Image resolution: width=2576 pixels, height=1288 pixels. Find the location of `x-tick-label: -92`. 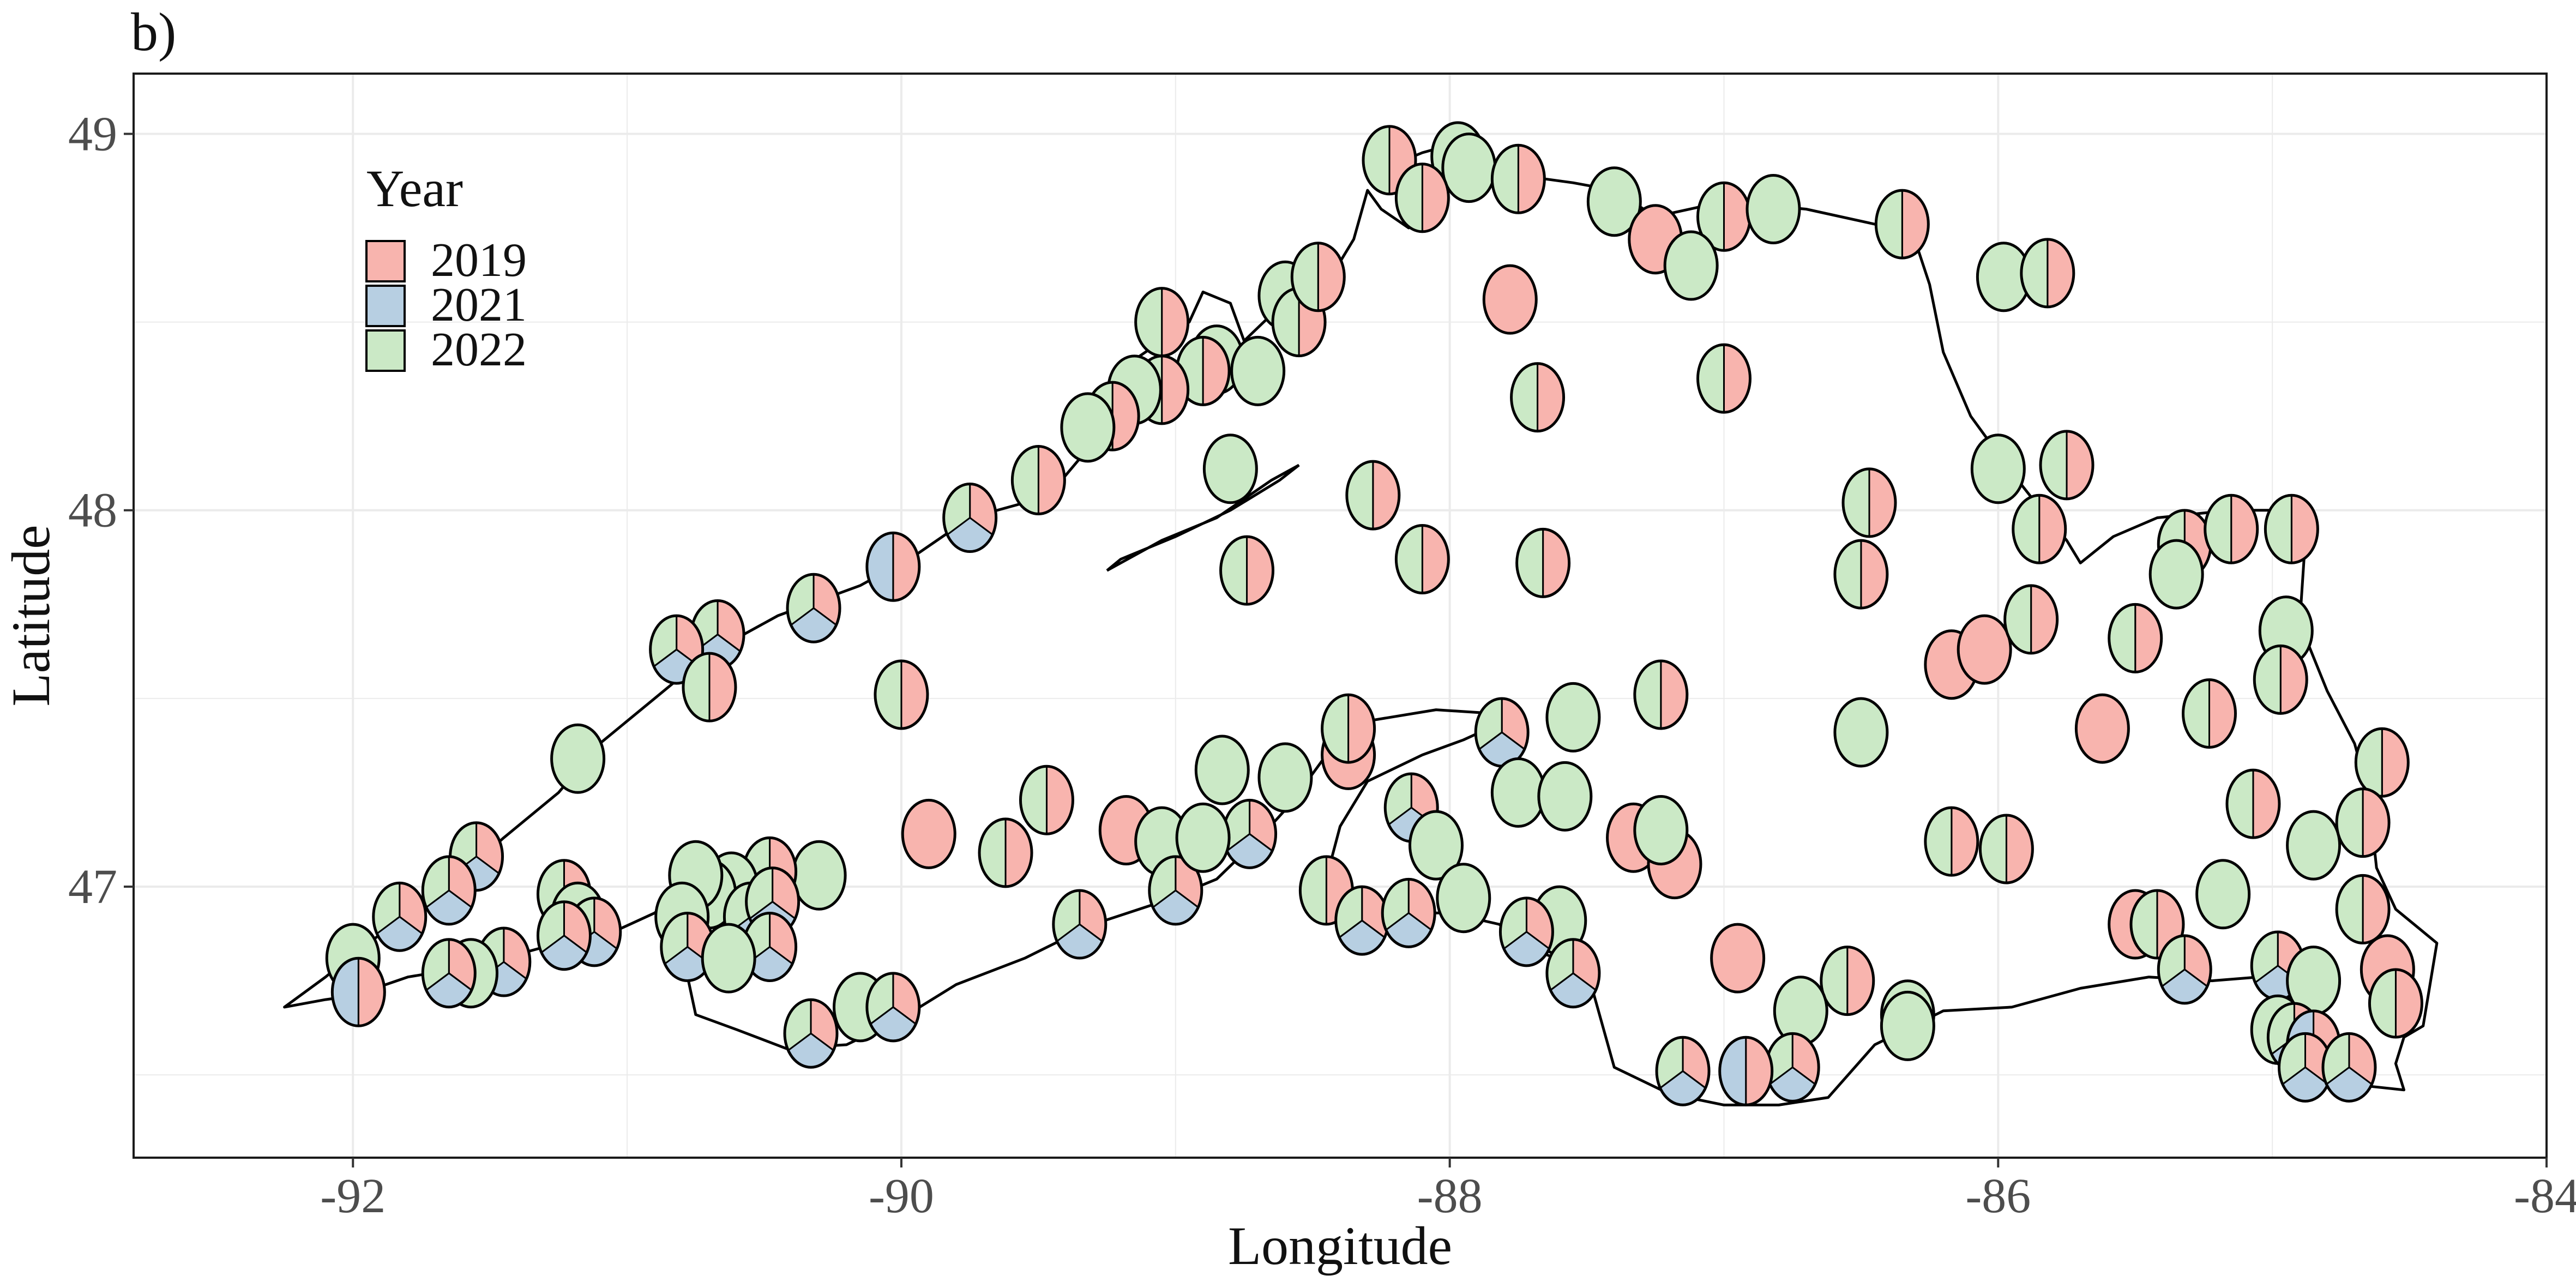

x-tick-label: -92 is located at coordinates (353, 1196).